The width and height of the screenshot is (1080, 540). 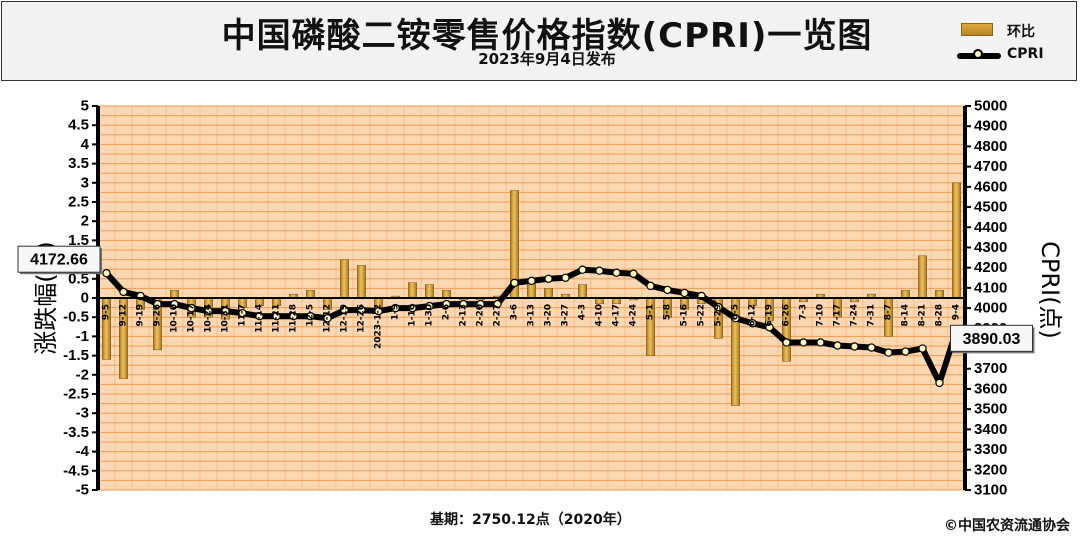 I want to click on x-tick-label: 8-28, so click(x=940, y=315).